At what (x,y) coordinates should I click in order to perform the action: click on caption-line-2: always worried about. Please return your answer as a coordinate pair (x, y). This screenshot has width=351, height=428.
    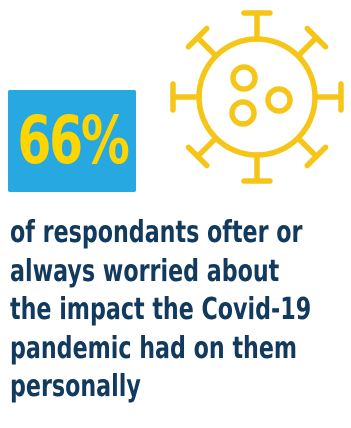
    Looking at the image, I should click on (145, 271).